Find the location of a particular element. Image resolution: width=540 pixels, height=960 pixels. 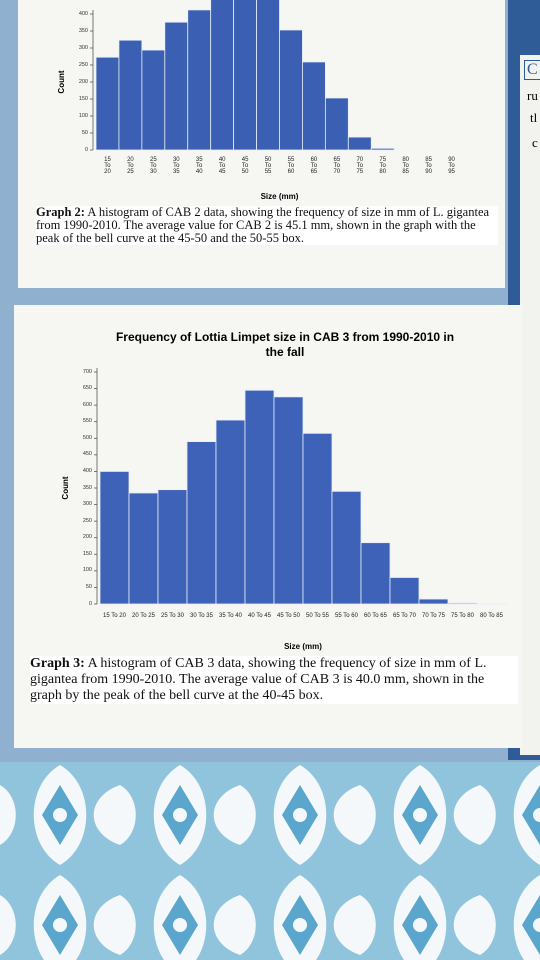

y-tick-label: 650 is located at coordinates (87, 388).